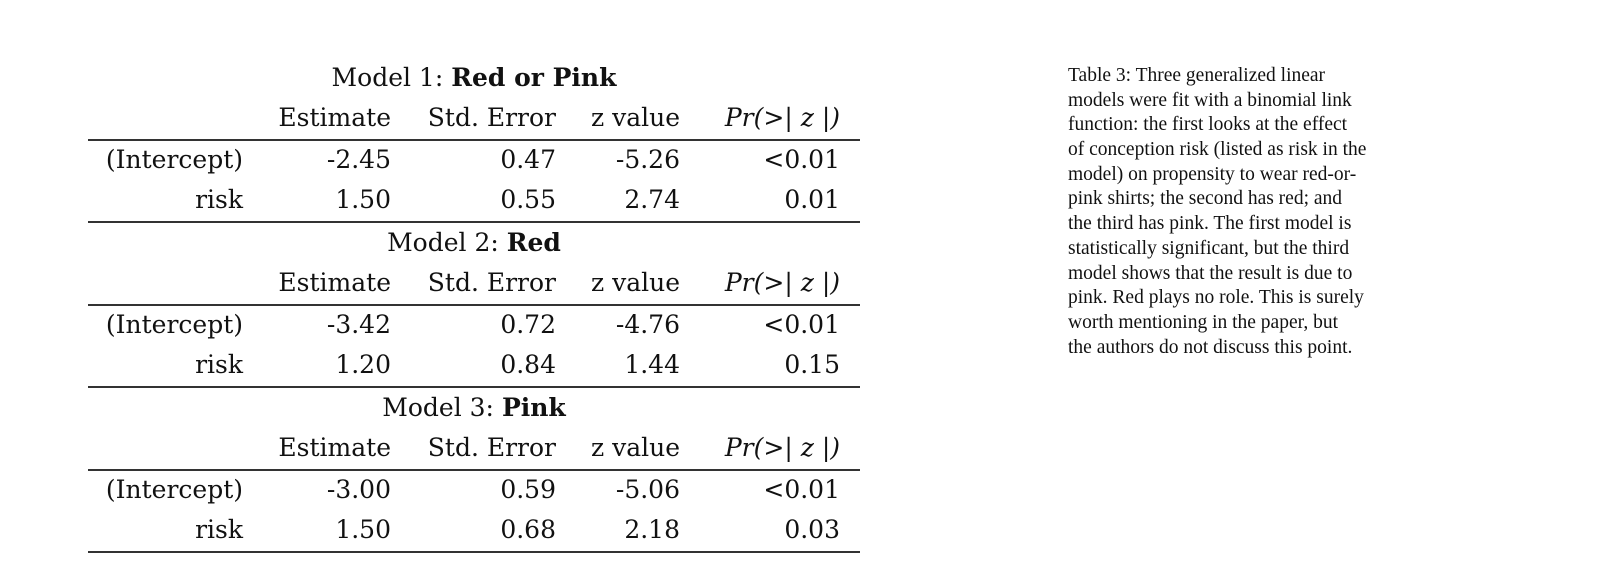  What do you see at coordinates (528, 159) in the screenshot?
I see `cell-value: 0.47` at bounding box center [528, 159].